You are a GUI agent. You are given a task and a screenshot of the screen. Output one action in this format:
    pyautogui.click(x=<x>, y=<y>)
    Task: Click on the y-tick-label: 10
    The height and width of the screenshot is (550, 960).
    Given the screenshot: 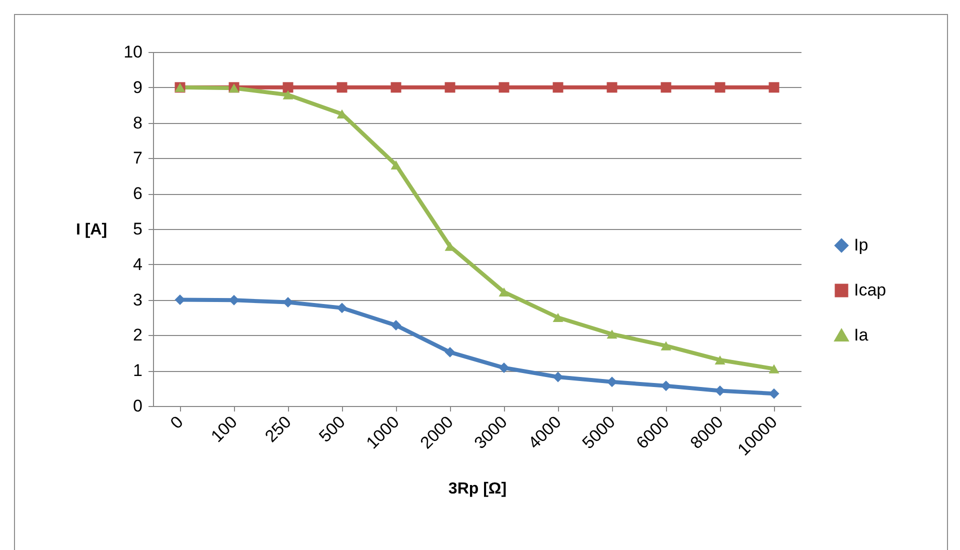 What is the action you would take?
    pyautogui.click(x=133, y=52)
    